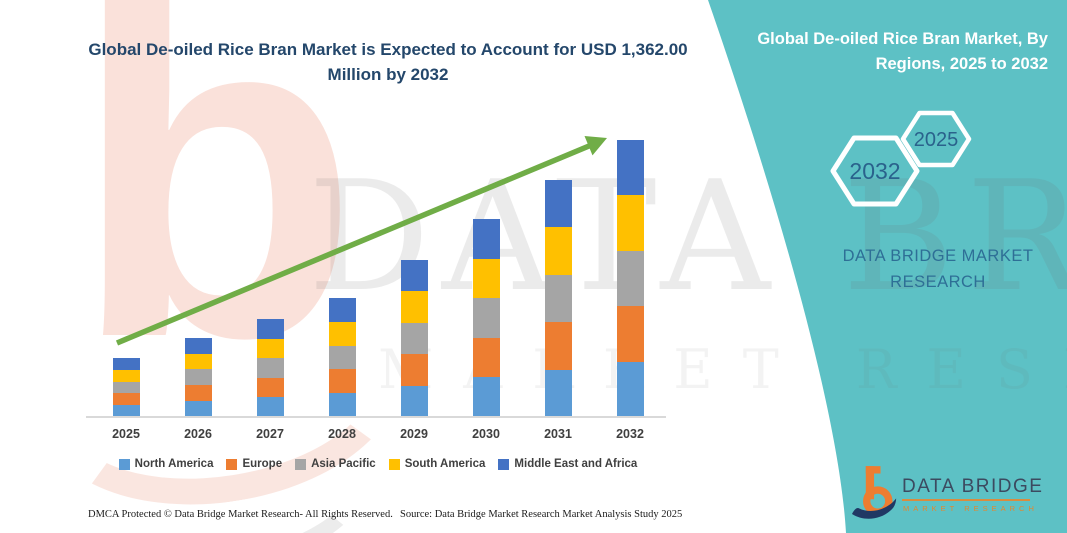 This screenshot has width=1067, height=533. I want to click on bar-2027, so click(270, 272).